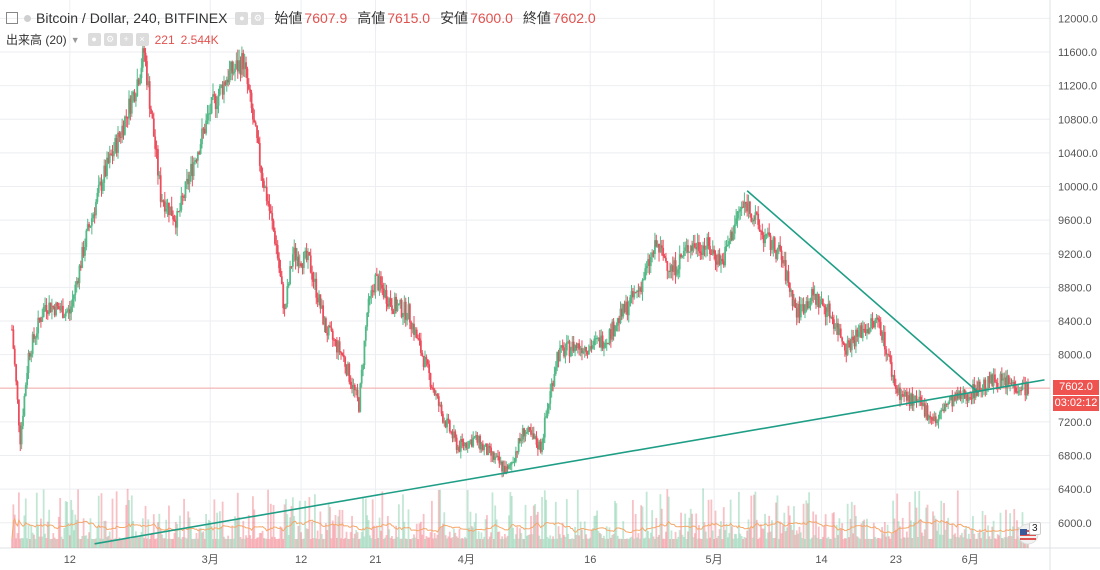 The image size is (1100, 570). Describe the element at coordinates (521, 560) in the screenshot. I see `time-axis: 12 3月 12 21 4月 16 5月 14 23 6月` at that location.